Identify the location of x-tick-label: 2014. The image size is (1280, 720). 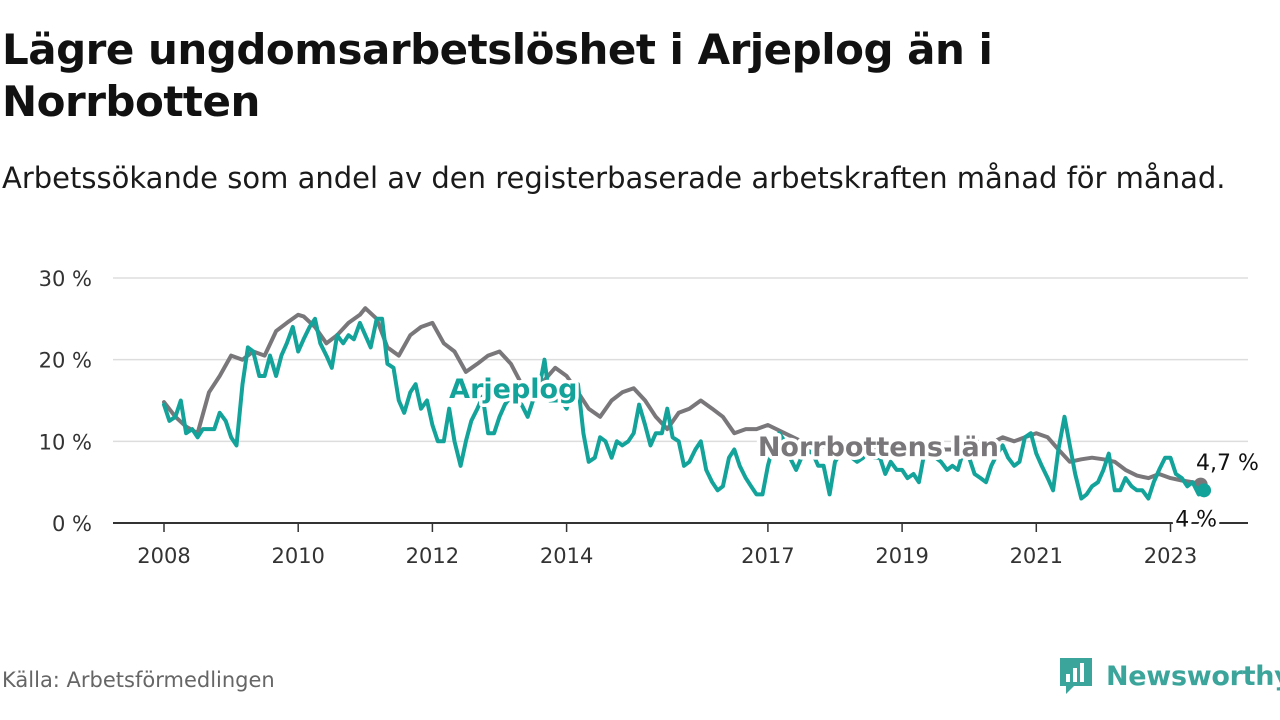
(566, 556).